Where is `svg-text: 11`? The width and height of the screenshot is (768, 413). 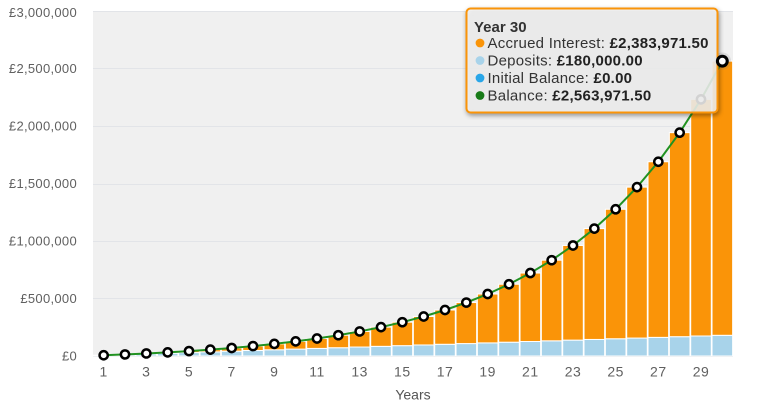 svg-text: 11 is located at coordinates (317, 371).